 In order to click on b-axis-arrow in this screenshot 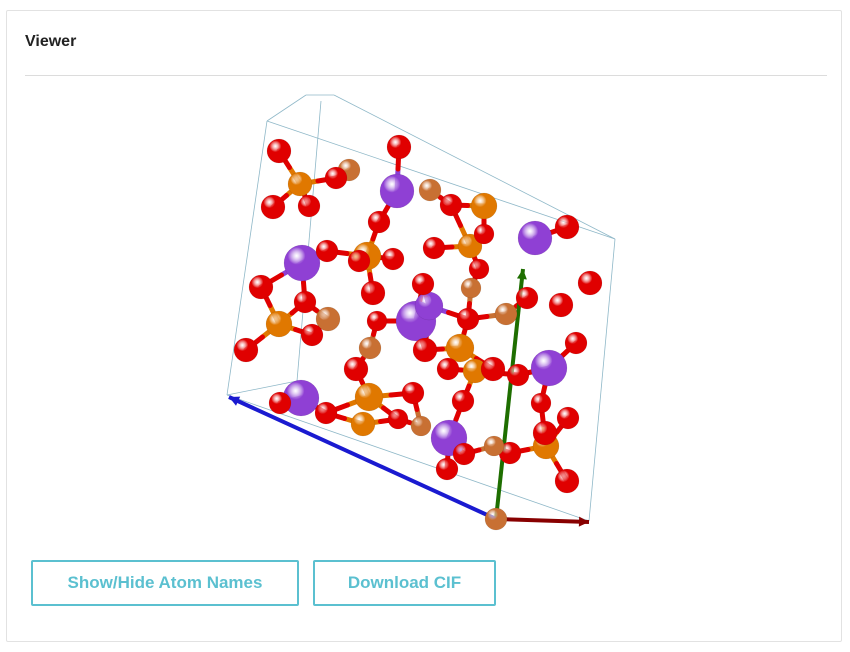, I will do `click(509, 394)`.